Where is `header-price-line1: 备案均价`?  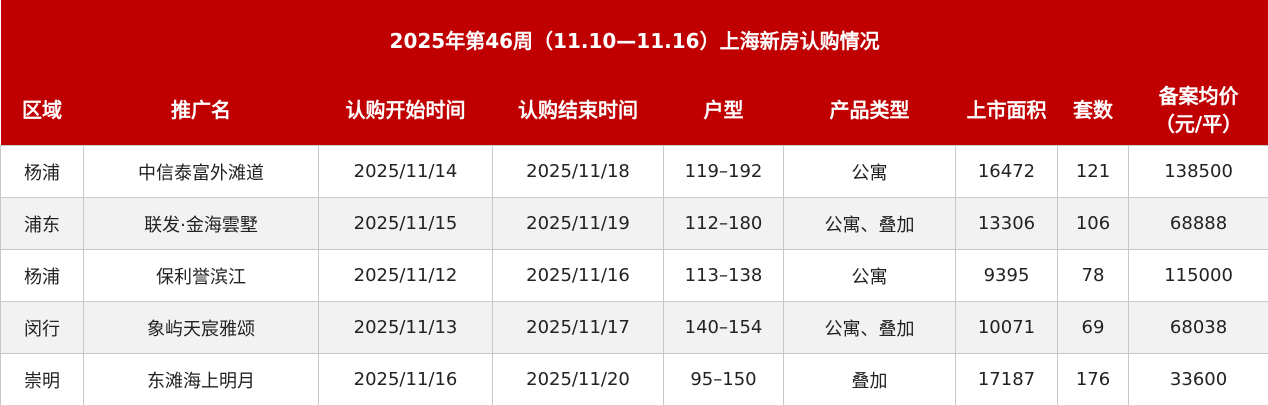 header-price-line1: 备案均价 is located at coordinates (1198, 96).